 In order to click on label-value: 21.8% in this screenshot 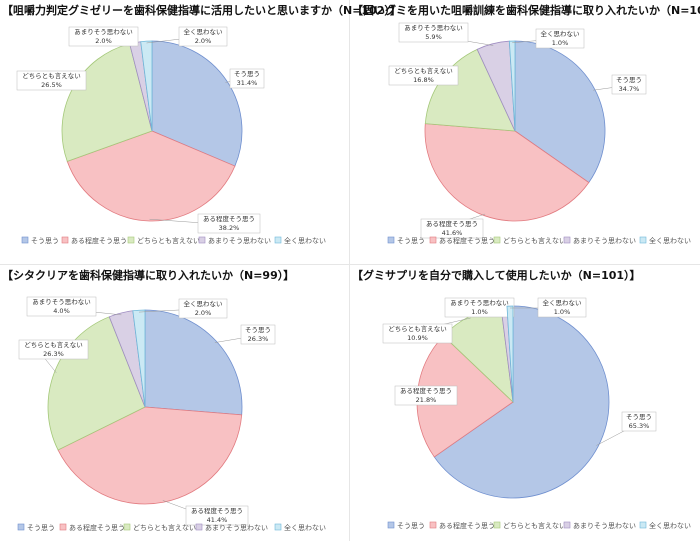, I will do `click(426, 400)`.